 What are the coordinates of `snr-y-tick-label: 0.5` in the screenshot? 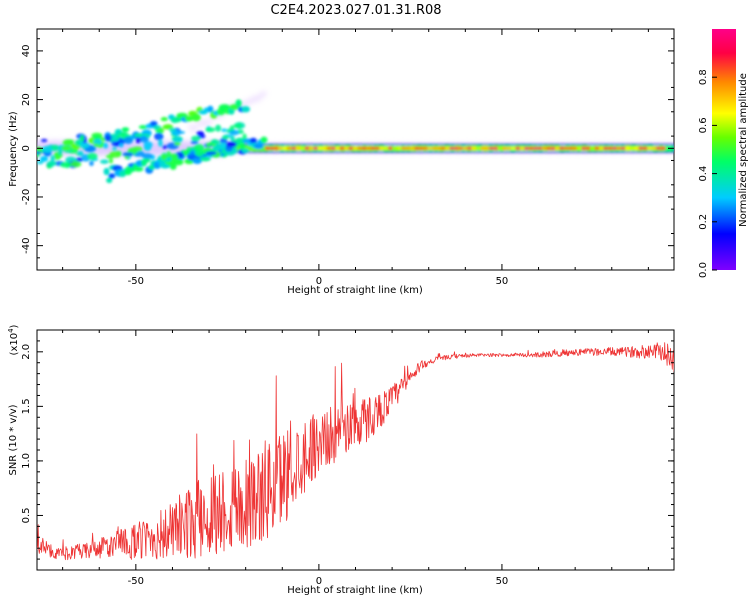 It's located at (26, 516).